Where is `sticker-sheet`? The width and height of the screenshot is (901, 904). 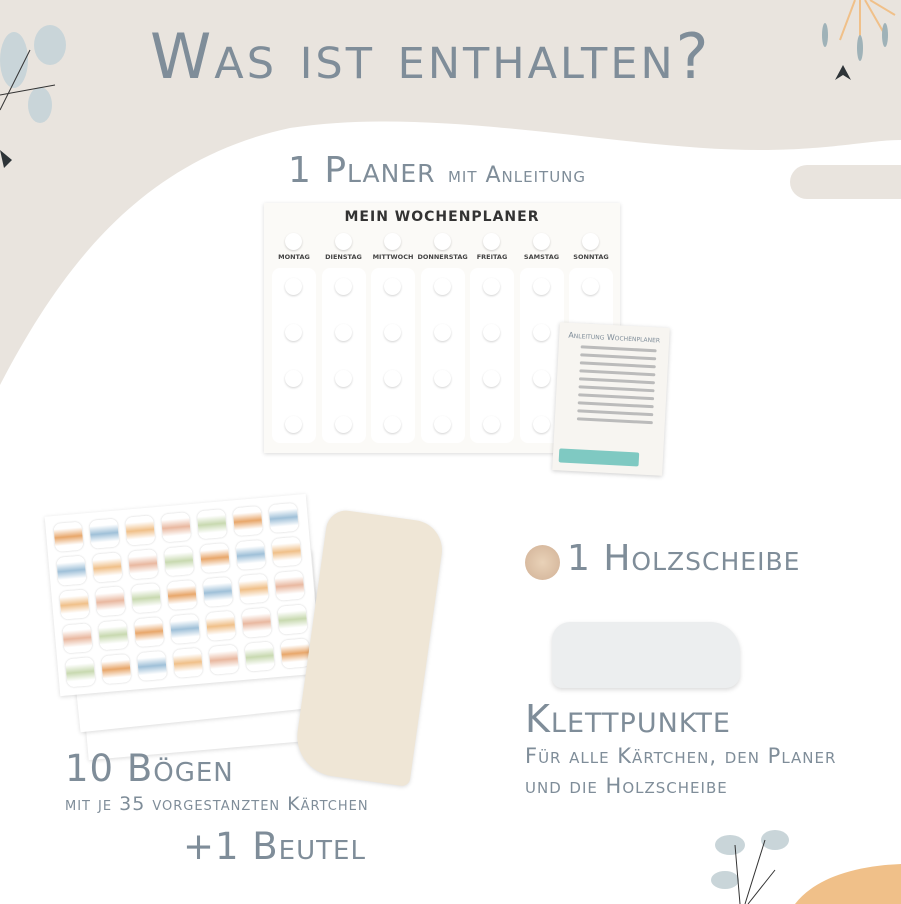 sticker-sheet is located at coordinates (183, 595).